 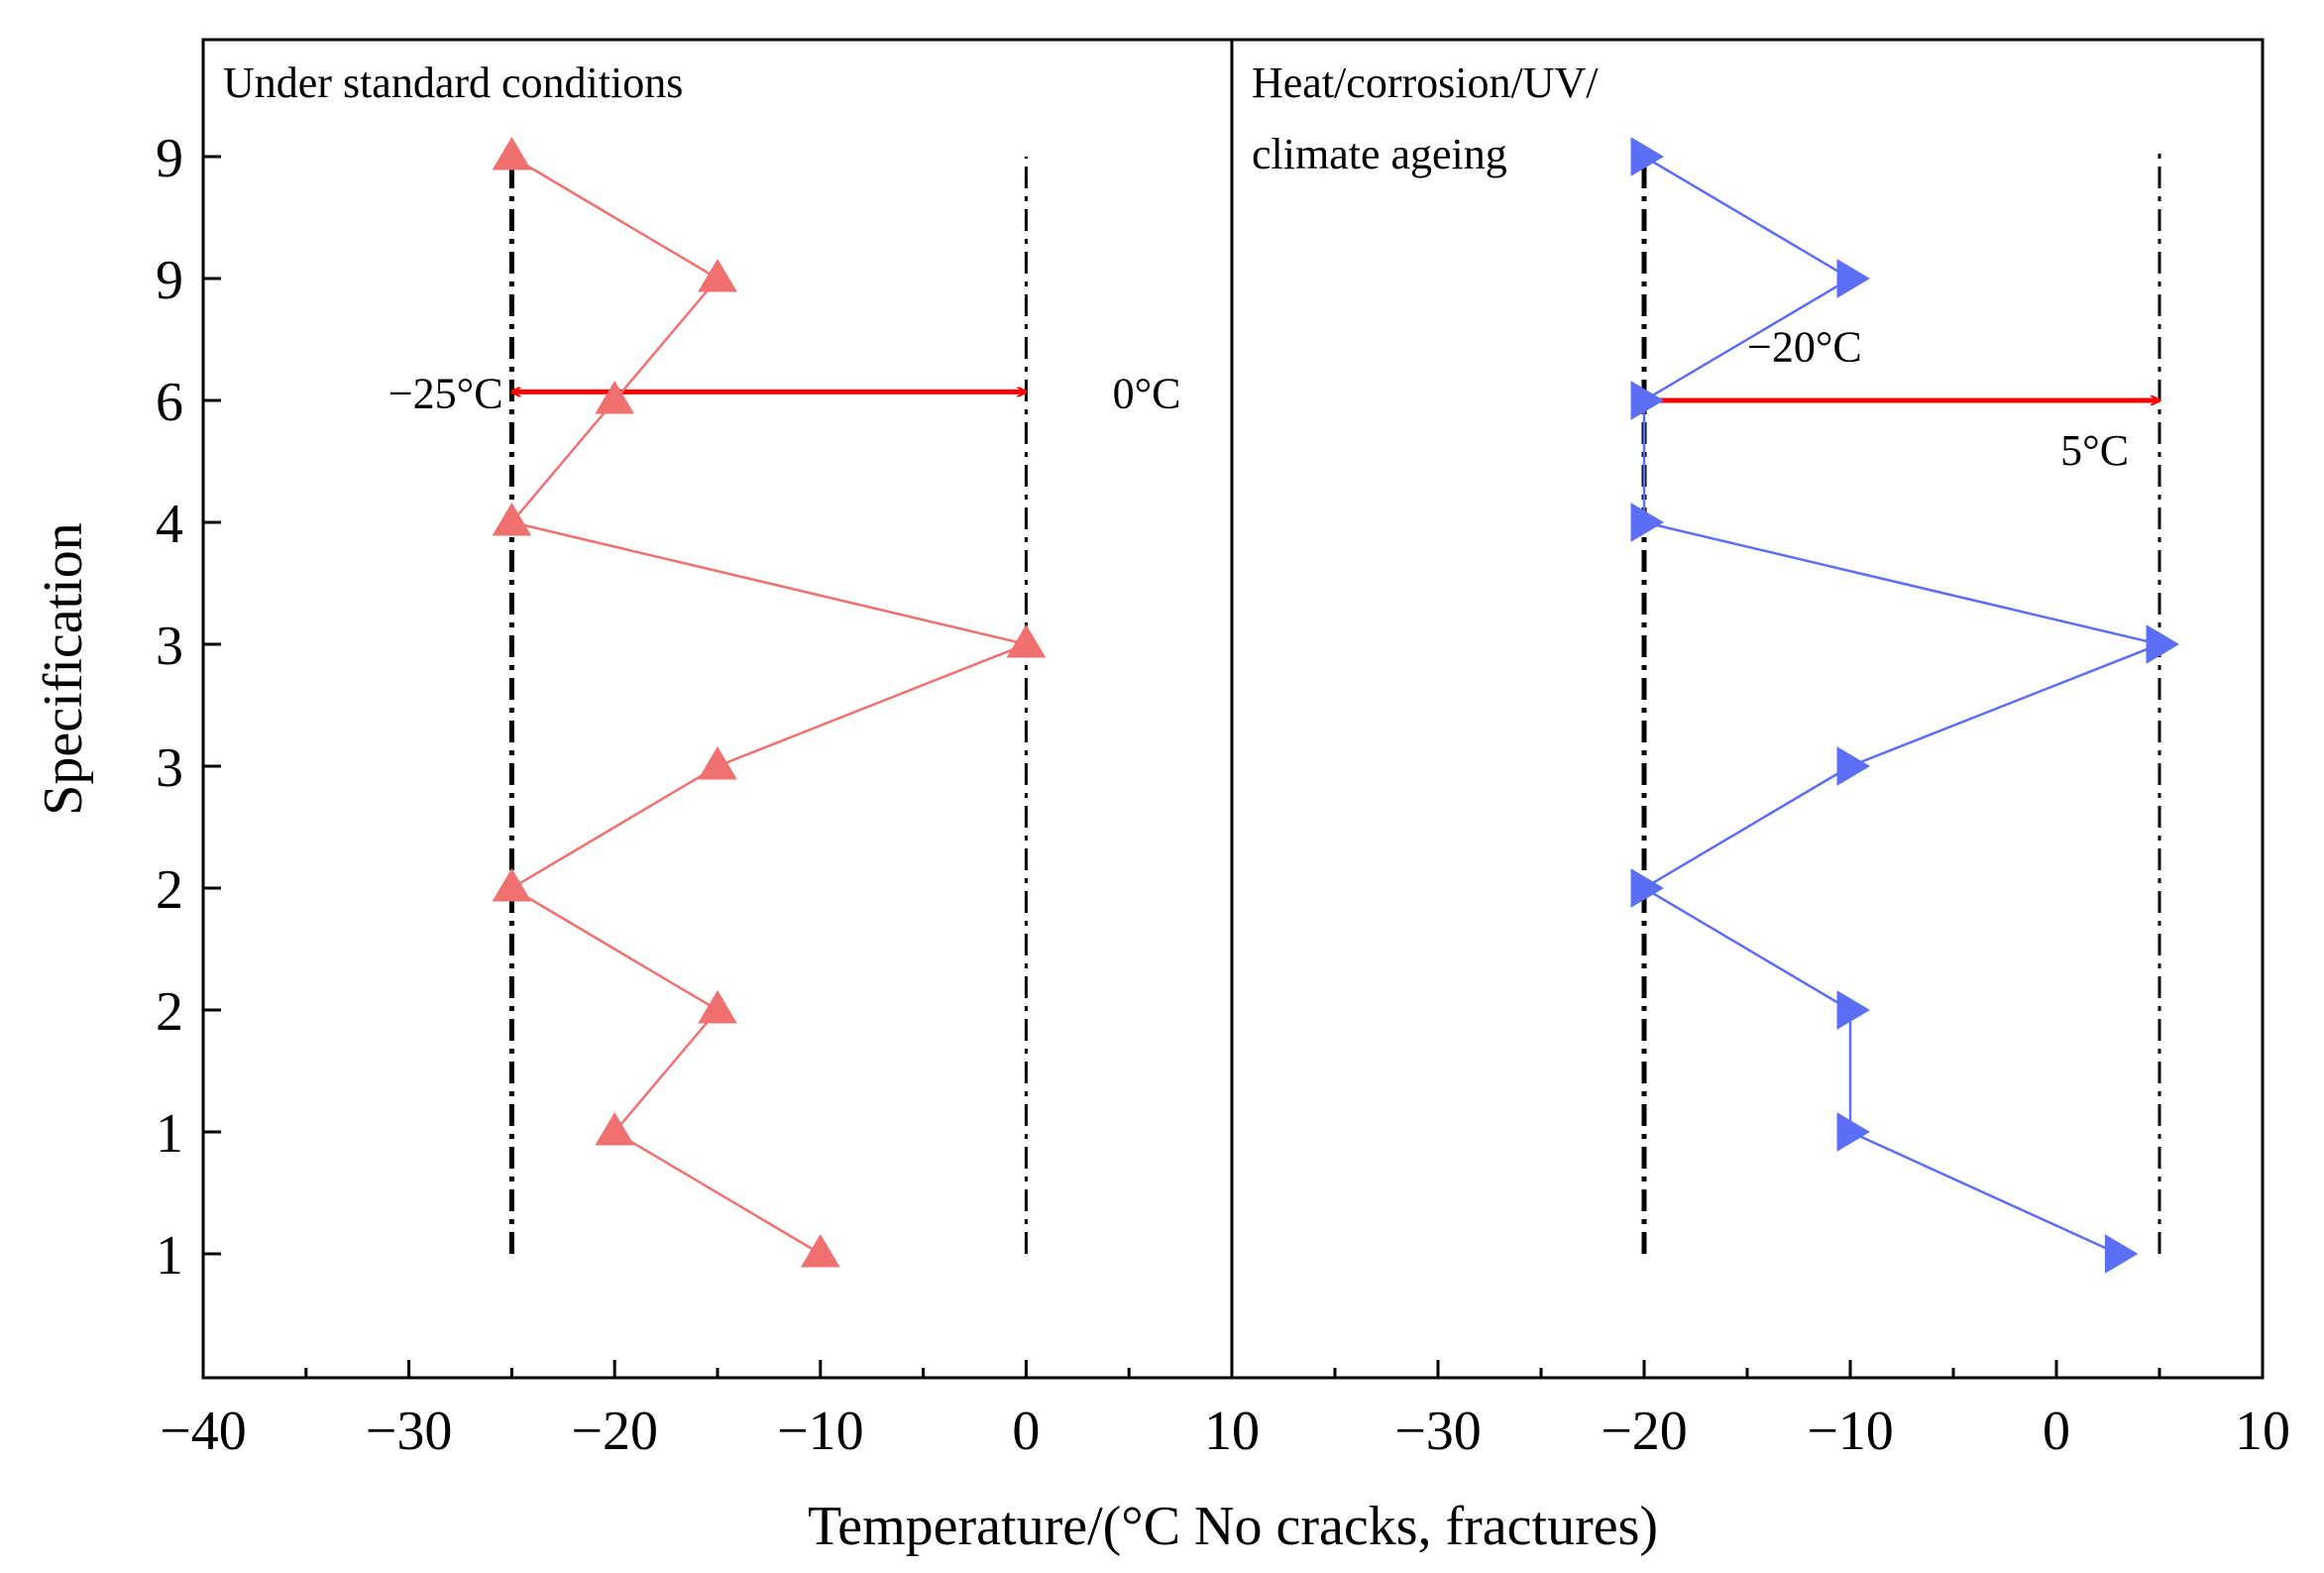 What do you see at coordinates (445, 393) in the screenshot?
I see `annotation: −25°C` at bounding box center [445, 393].